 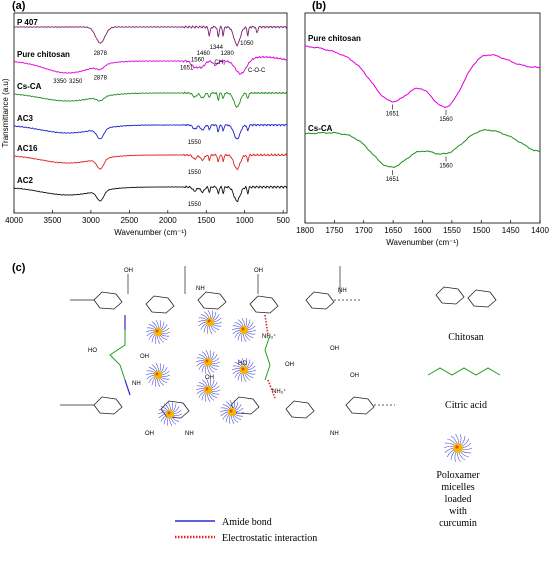 What do you see at coordinates (101, 54) in the screenshot?
I see `annotation-a-0: 2878` at bounding box center [101, 54].